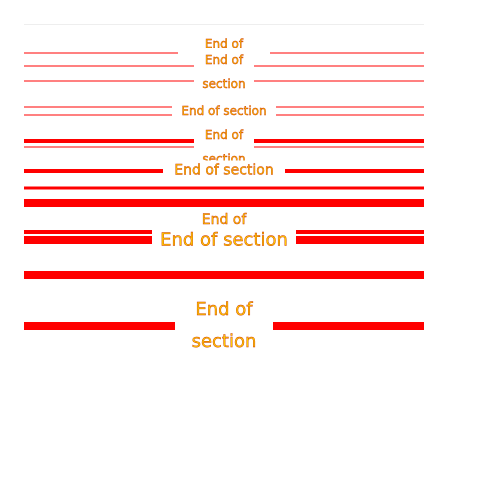 Image resolution: width=500 pixels, height=500 pixels. I want to click on section-divider-10: End of section, so click(224, 326).